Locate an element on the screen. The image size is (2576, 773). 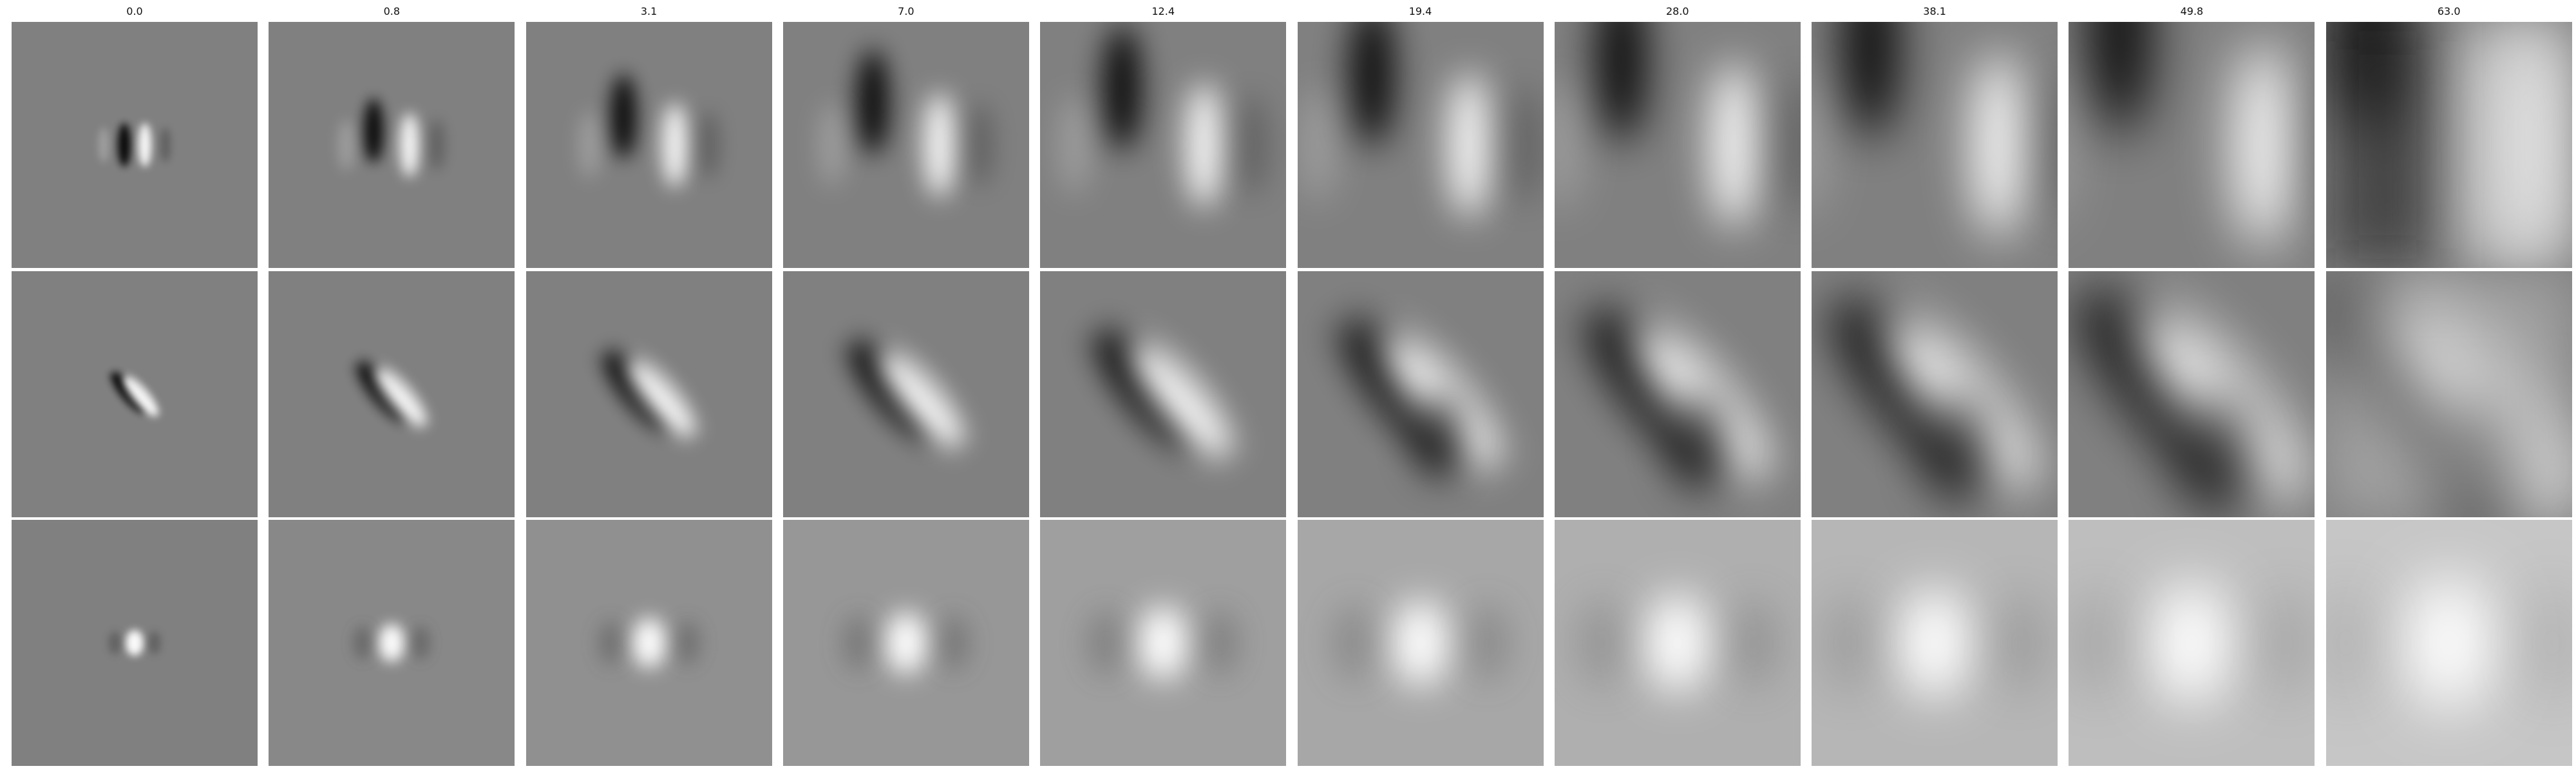
image-panel-r3-c4 is located at coordinates (906, 643).